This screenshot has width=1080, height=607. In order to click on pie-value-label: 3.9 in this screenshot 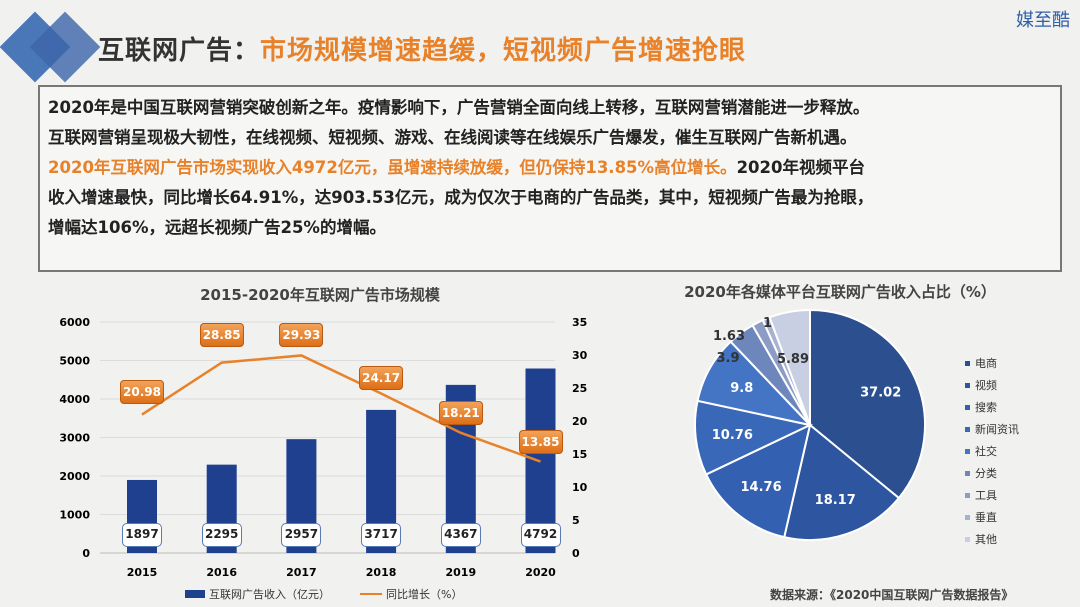, I will do `click(727, 358)`.